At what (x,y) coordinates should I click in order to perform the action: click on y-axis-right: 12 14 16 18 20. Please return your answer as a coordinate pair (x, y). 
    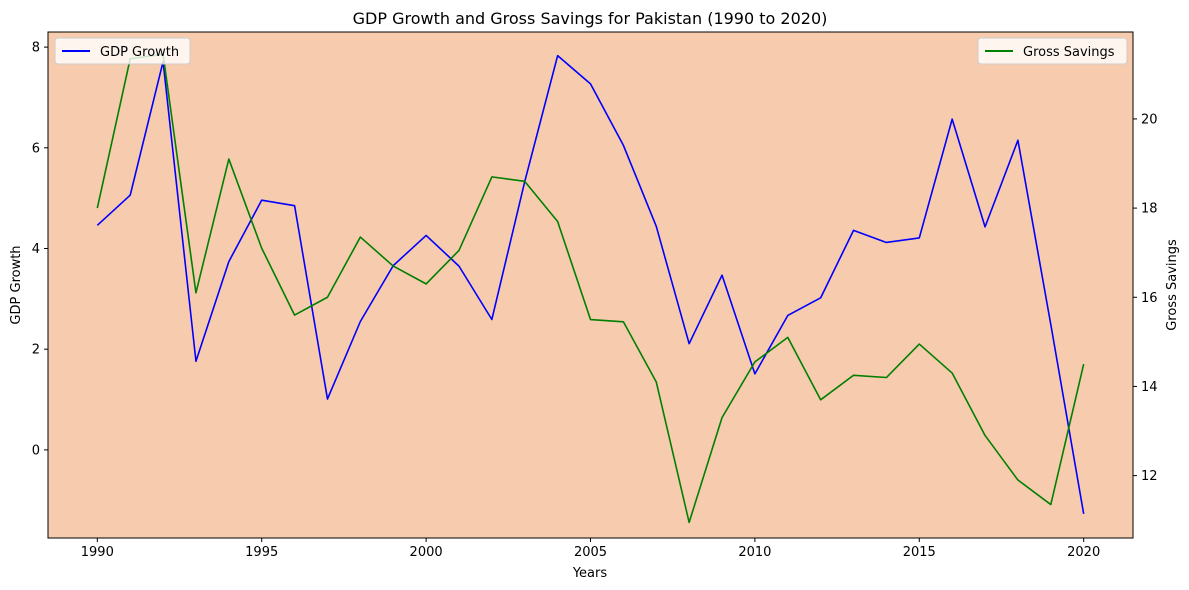
    Looking at the image, I should click on (1145, 298).